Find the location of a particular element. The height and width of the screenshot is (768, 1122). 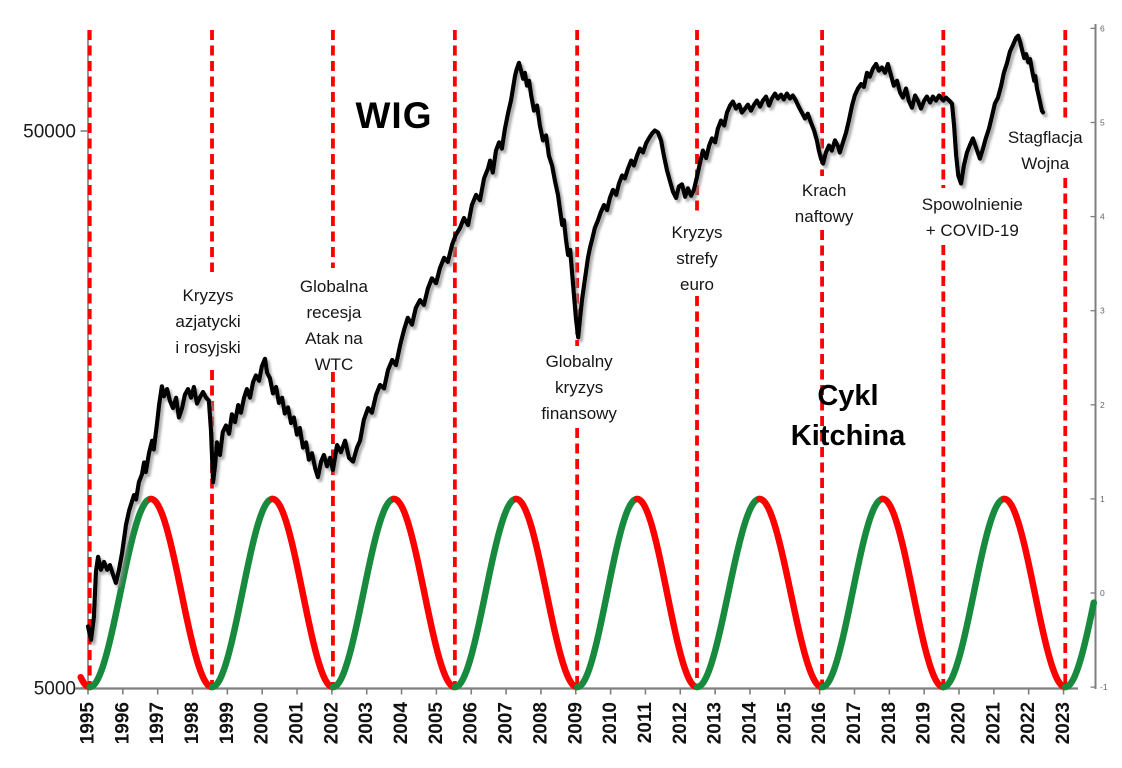

annotation-line: kryzys is located at coordinates (579, 387).